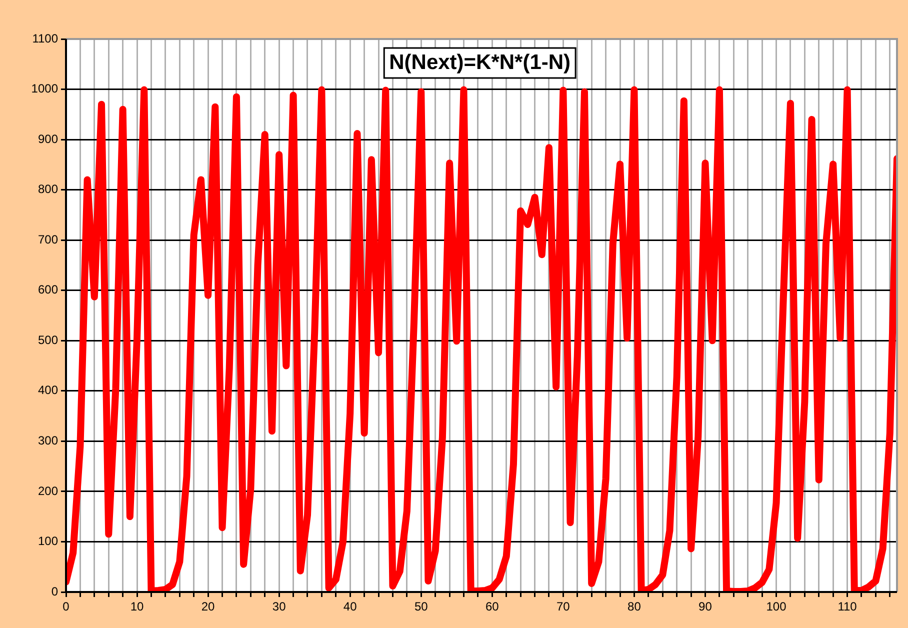 The image size is (908, 628). I want to click on y-tick-label: 200, so click(48, 491).